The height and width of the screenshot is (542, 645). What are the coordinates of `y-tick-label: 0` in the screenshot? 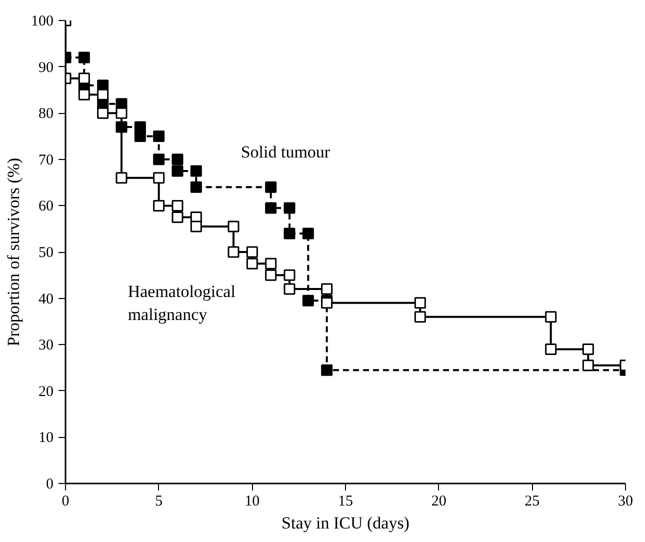 It's located at (50, 484).